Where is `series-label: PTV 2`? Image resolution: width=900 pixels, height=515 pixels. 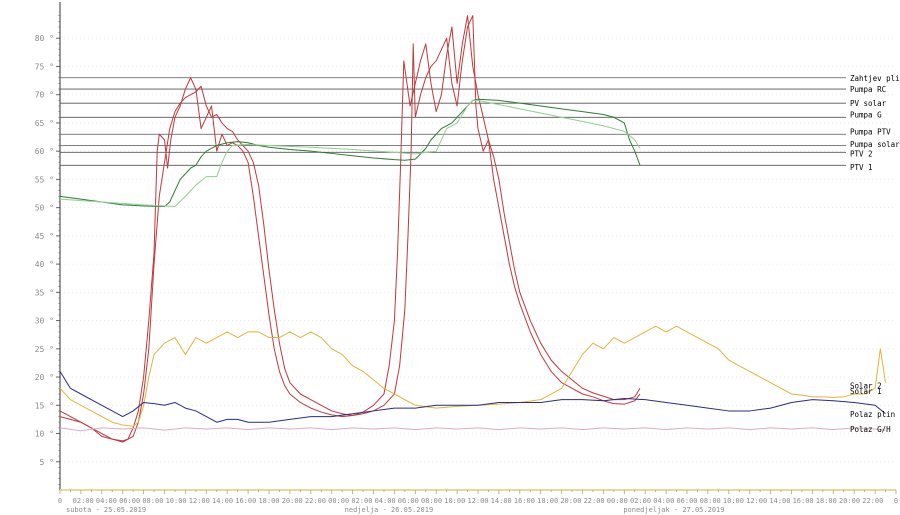
series-label: PTV 2 is located at coordinates (861, 153).